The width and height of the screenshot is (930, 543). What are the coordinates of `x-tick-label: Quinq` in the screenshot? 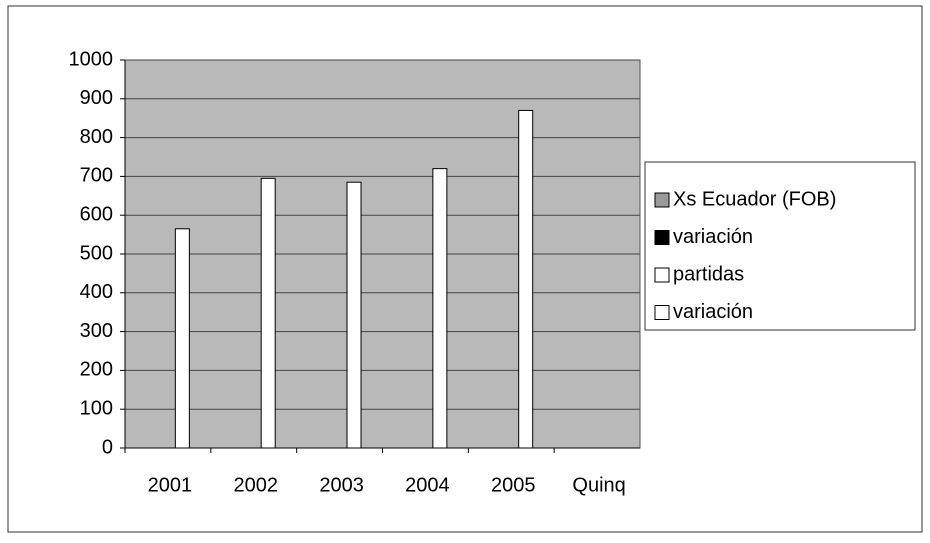 It's located at (598, 485).